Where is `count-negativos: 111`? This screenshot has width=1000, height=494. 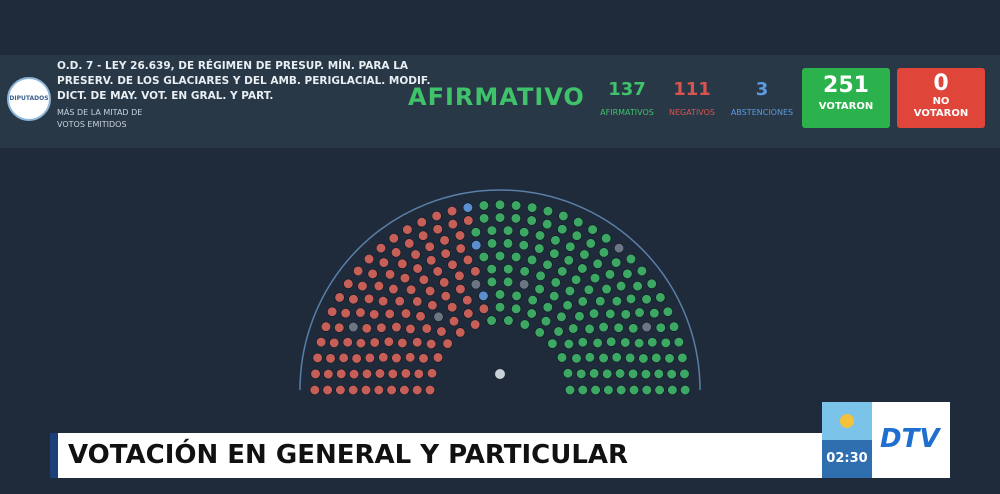
count-negativos: 111 is located at coordinates (692, 89).